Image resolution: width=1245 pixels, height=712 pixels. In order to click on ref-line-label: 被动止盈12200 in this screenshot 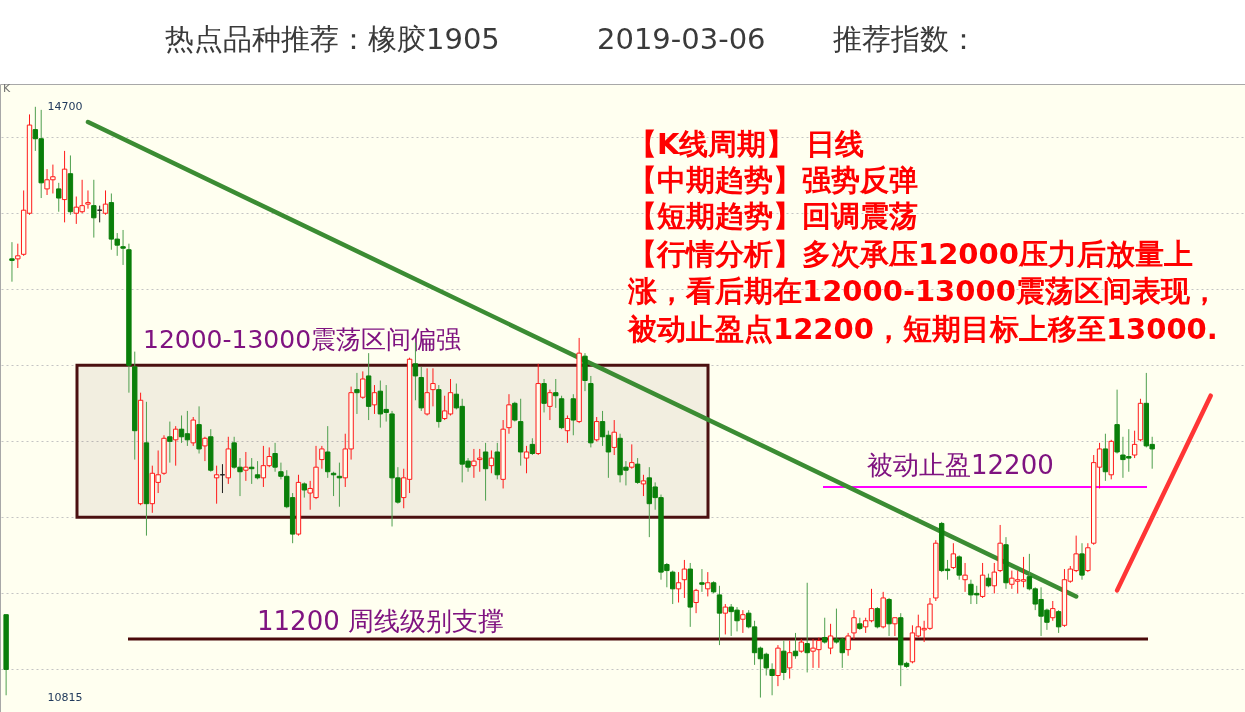, I will do `click(960, 464)`.